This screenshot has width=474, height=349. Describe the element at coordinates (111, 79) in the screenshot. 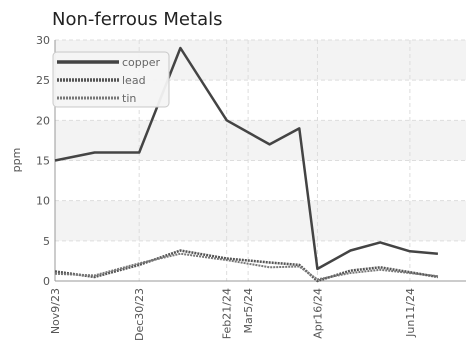

I see `legend: copper lead tin` at that location.